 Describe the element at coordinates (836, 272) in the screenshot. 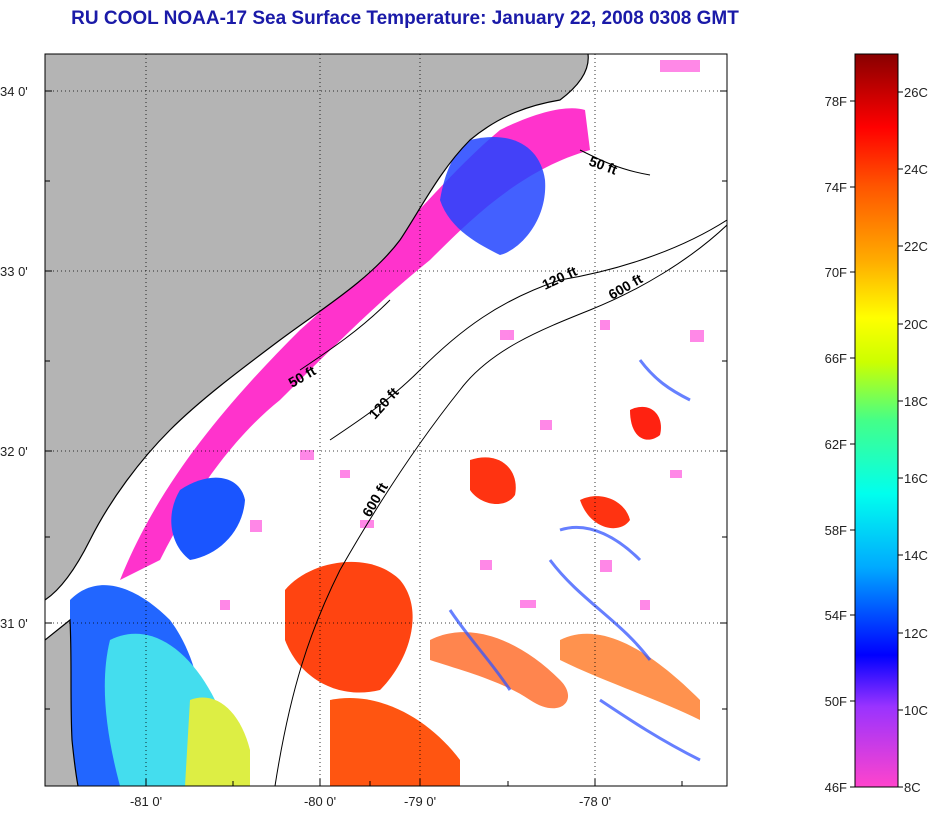

I see `colorbar-f-70: 70F` at that location.